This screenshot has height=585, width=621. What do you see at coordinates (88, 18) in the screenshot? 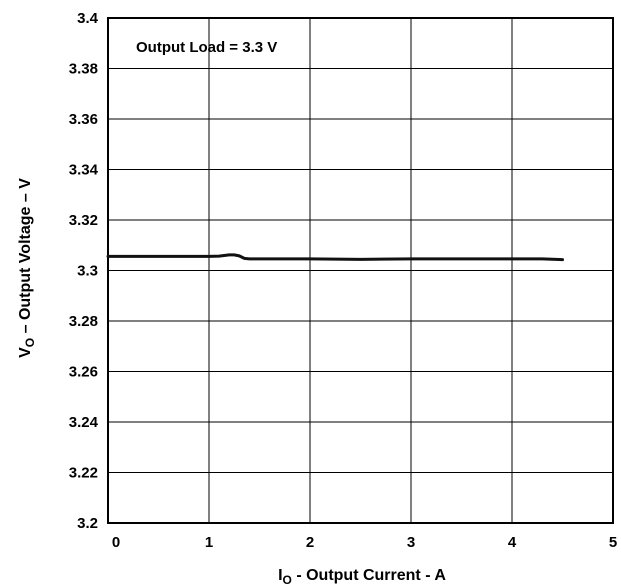
I see `y-tick-label: 3.4` at bounding box center [88, 18].